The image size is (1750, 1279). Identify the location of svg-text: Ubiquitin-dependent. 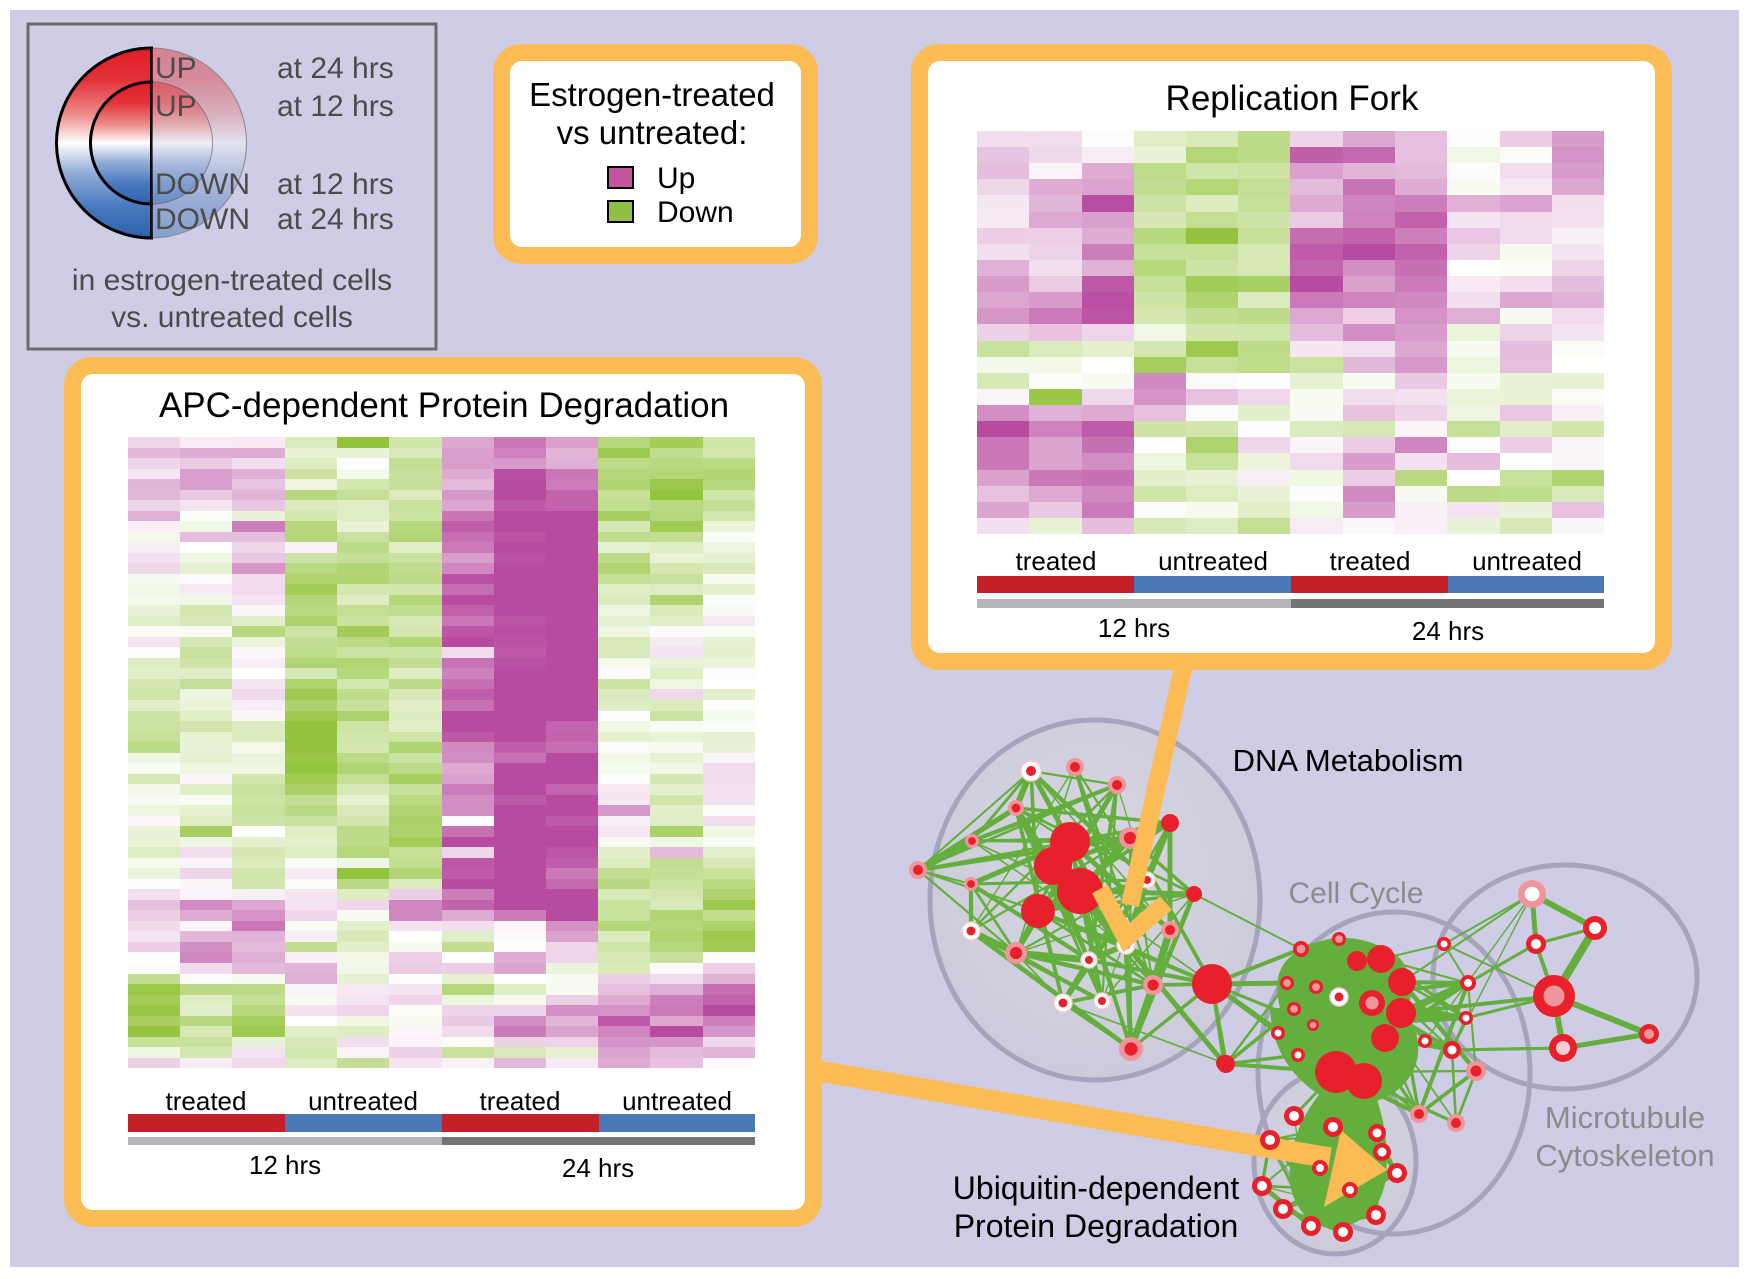
(1096, 1188).